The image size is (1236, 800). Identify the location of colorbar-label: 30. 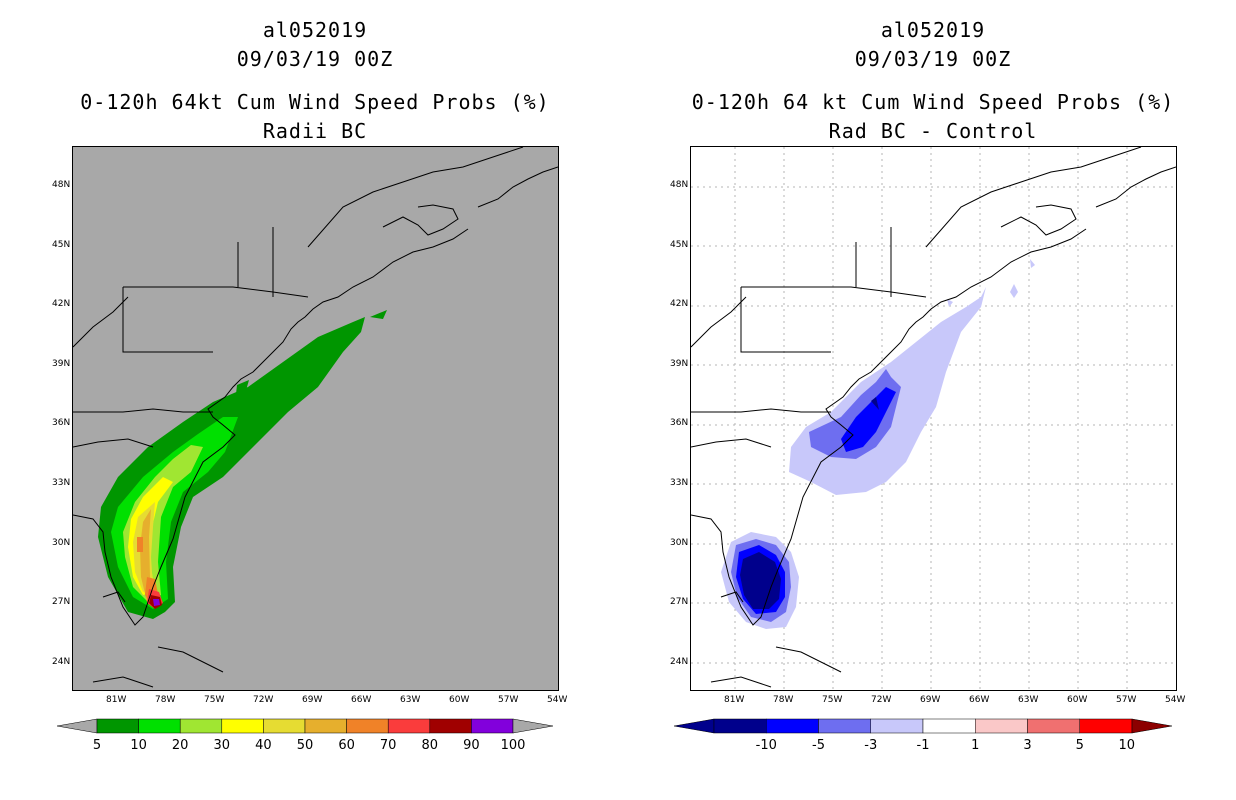
(222, 745).